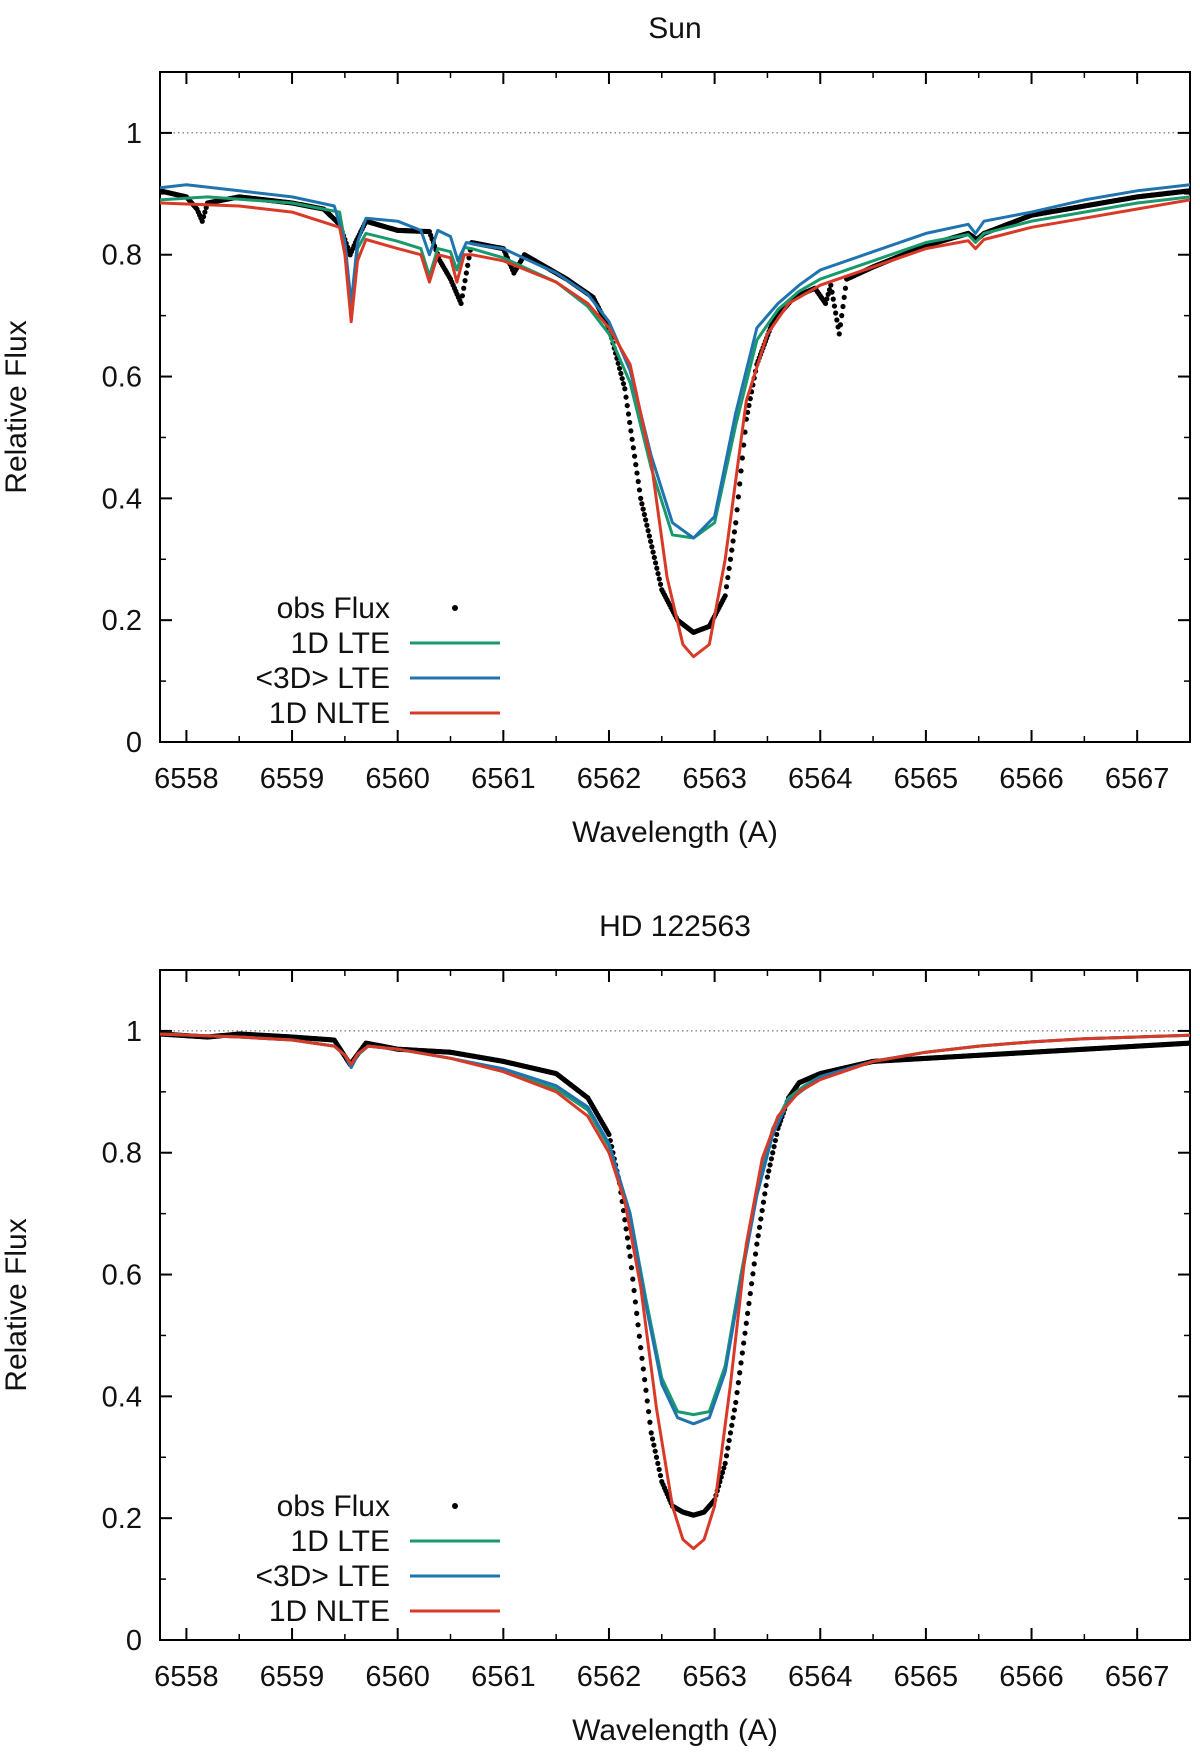  I want to click on y-tick-label: 0.2, so click(122, 621).